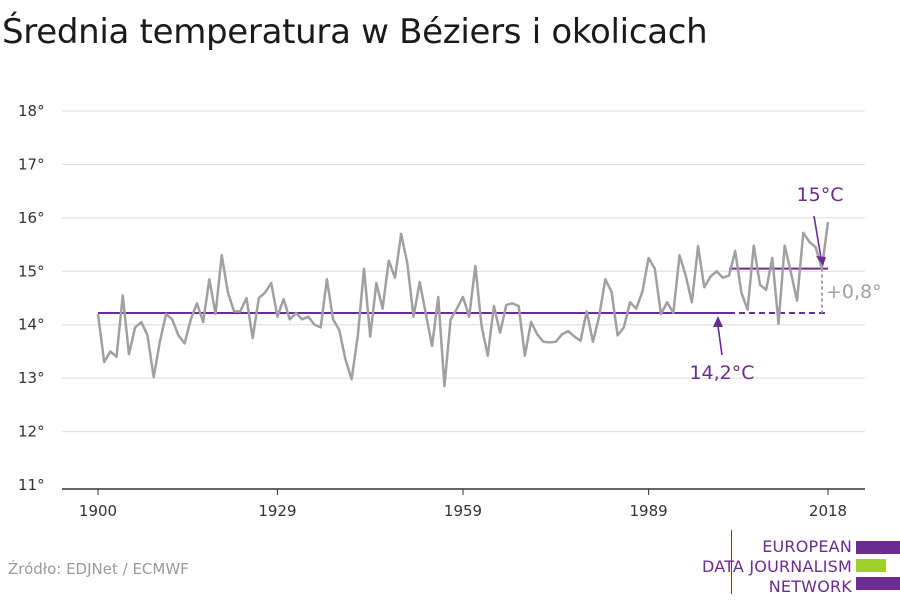 The height and width of the screenshot is (600, 900). Describe the element at coordinates (98, 569) in the screenshot. I see `source-note: Źródło: EDJNet / ECMWF` at that location.